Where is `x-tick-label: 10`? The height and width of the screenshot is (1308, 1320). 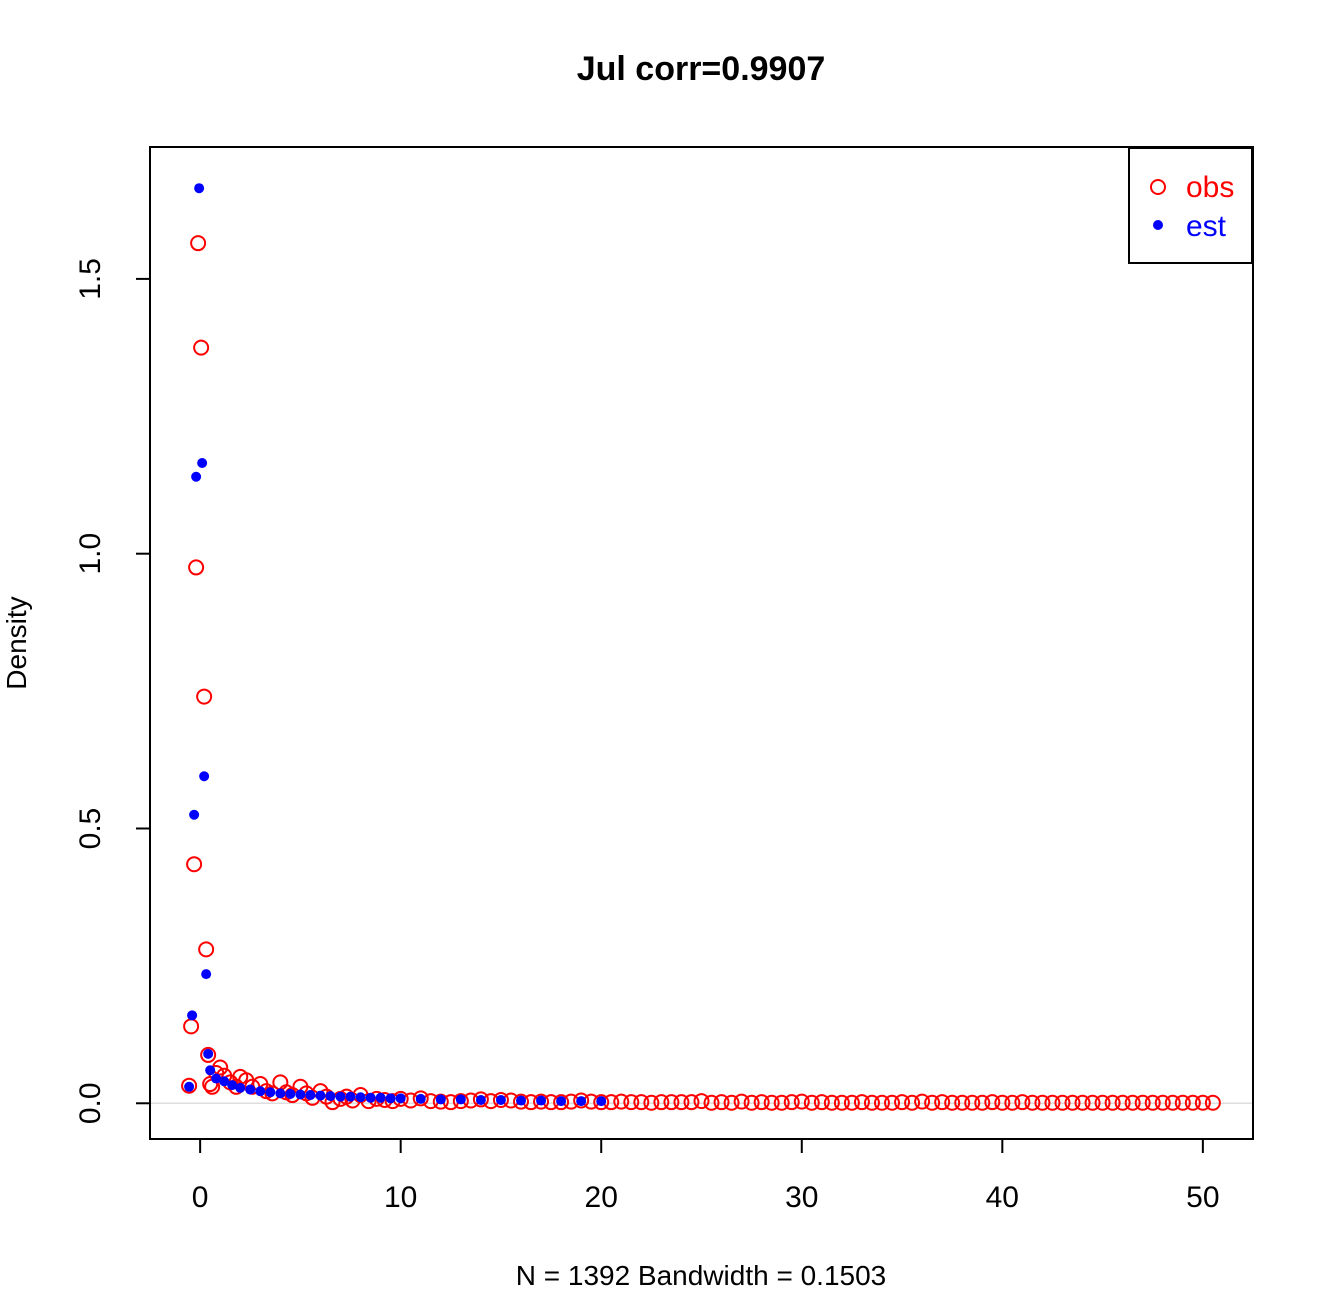 x-tick-label: 10 is located at coordinates (400, 1197).